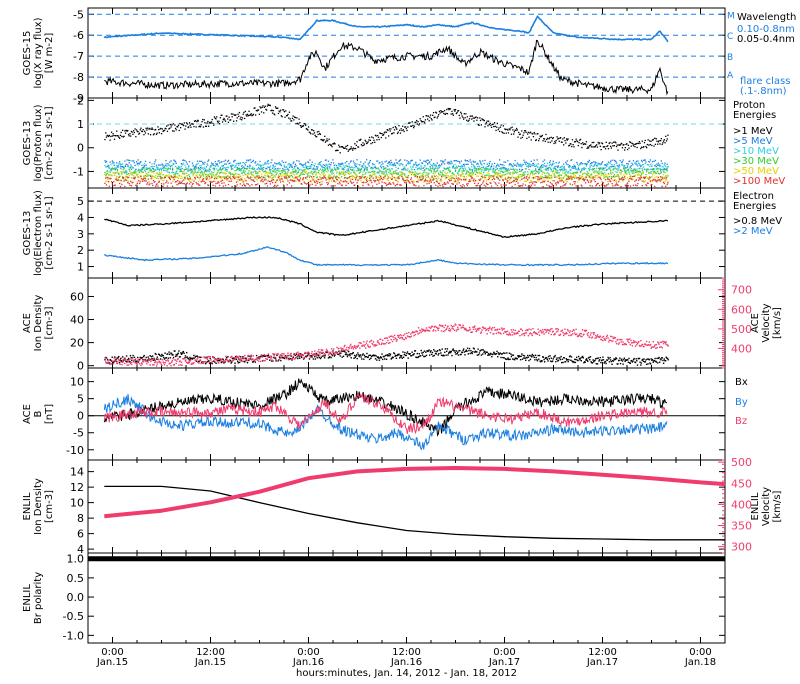 This screenshot has height=684, width=800. What do you see at coordinates (777, 323) in the screenshot?
I see `y2-axis-label: [km/s]` at bounding box center [777, 323].